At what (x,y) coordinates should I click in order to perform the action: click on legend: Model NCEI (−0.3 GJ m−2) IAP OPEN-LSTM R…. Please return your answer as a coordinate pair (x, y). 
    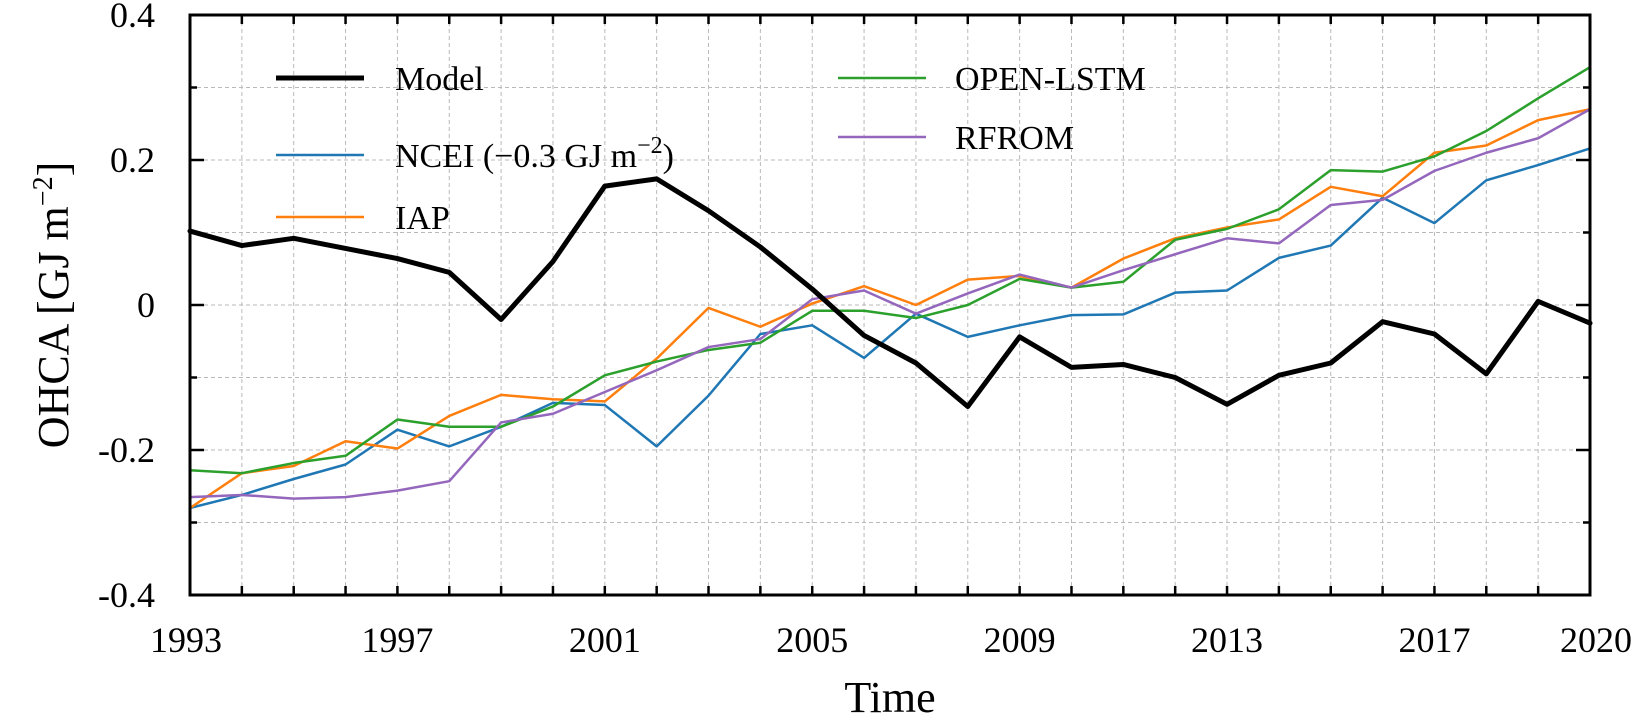
    Looking at the image, I should click on (711, 149).